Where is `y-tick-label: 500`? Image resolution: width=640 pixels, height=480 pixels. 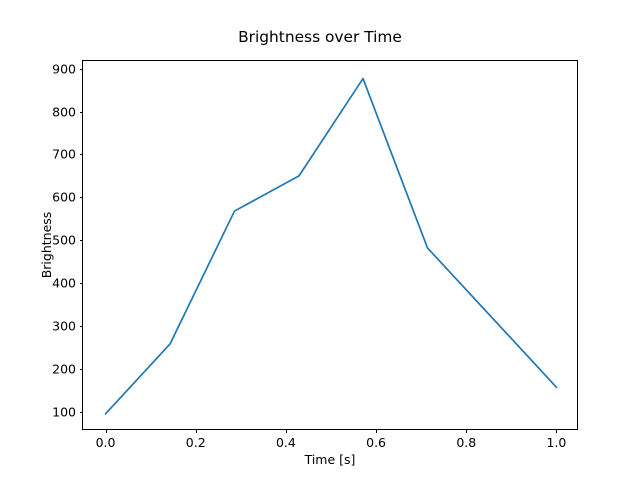
y-tick-label: 500 is located at coordinates (64, 240).